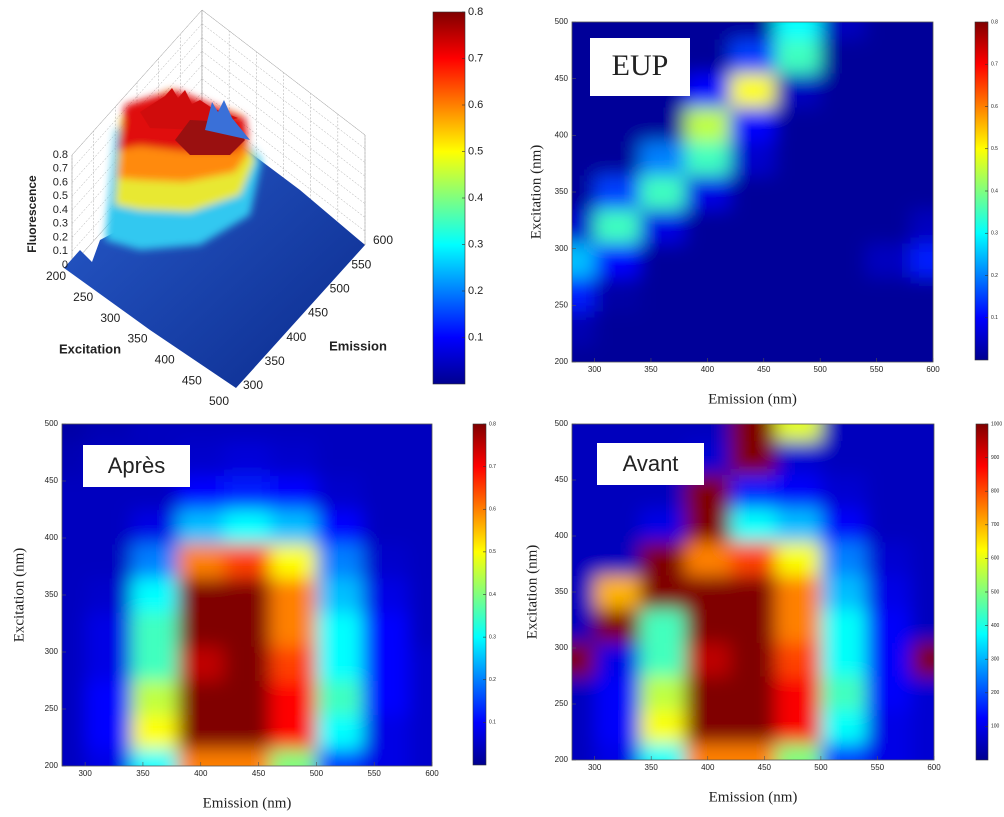 The height and width of the screenshot is (817, 1004). I want to click on y-axis-label: Excitation (nm), so click(19, 595).